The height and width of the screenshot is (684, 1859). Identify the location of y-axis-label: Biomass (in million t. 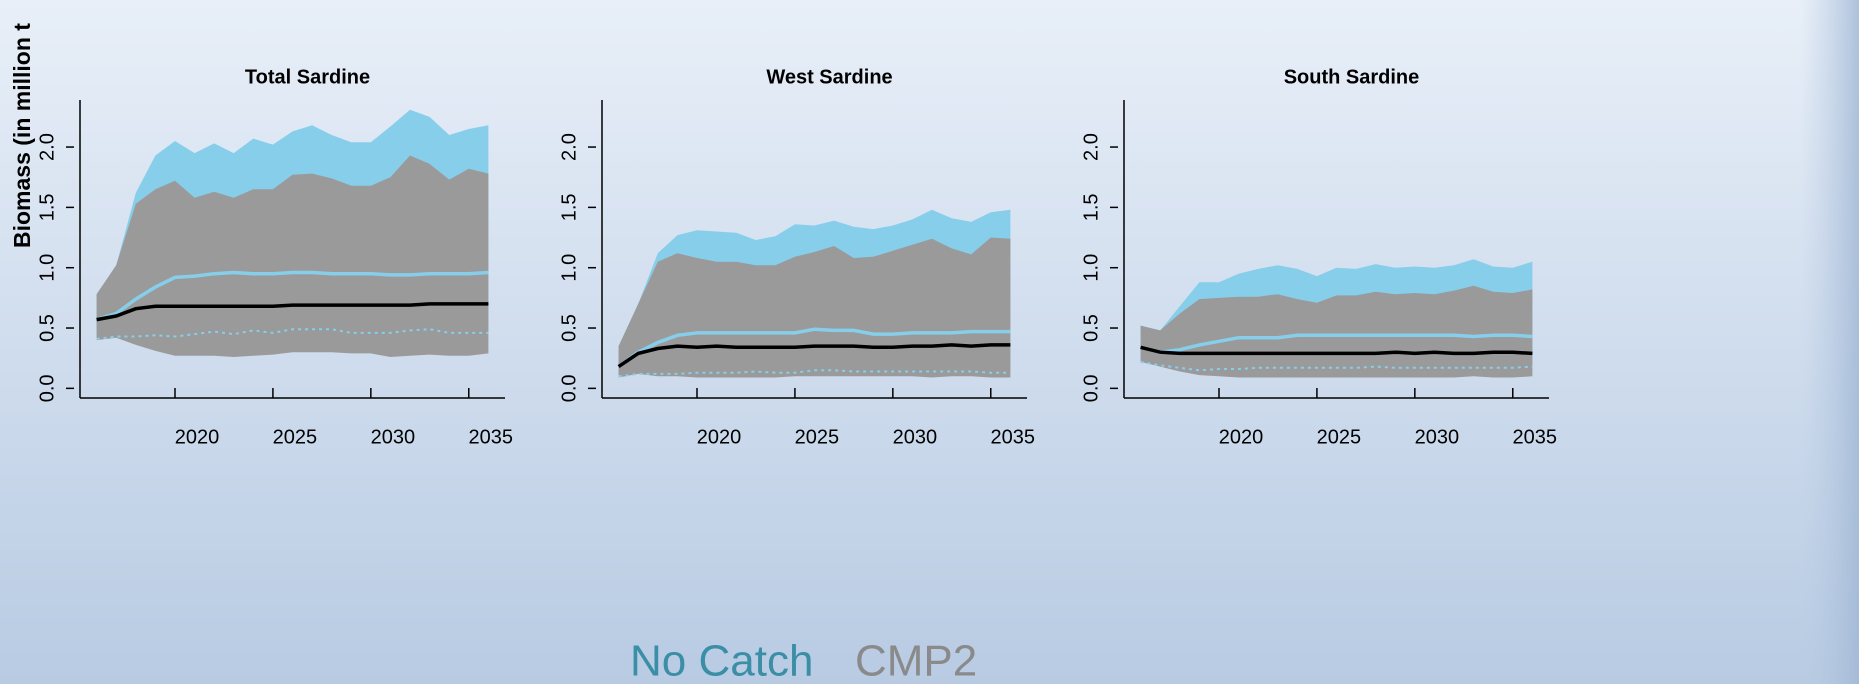
(22, 135).